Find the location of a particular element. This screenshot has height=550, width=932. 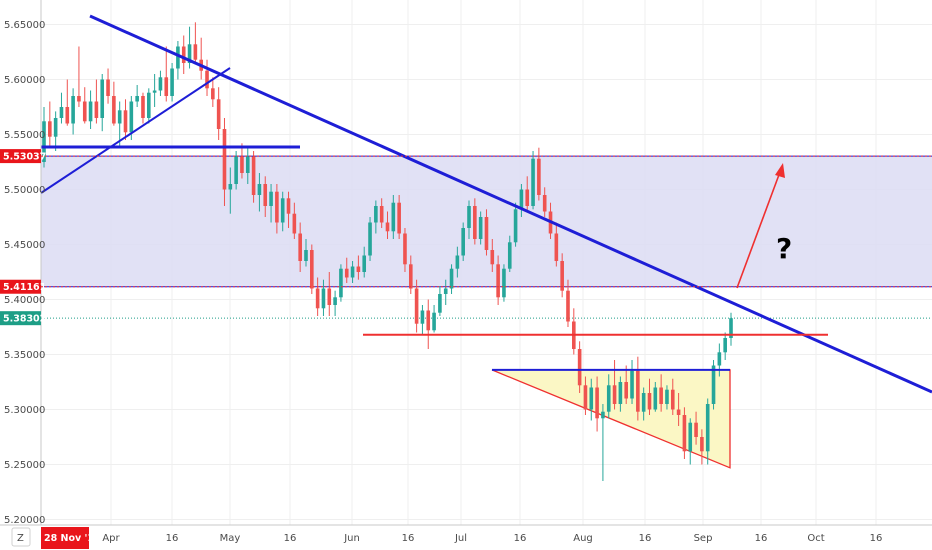

rising-trendline is located at coordinates (135, 130).